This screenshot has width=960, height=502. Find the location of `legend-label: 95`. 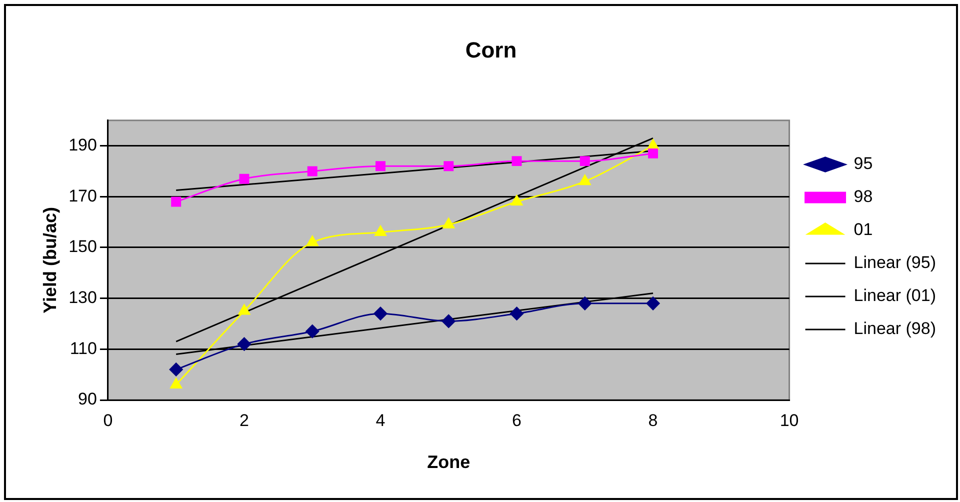

legend-label: 95 is located at coordinates (863, 164).